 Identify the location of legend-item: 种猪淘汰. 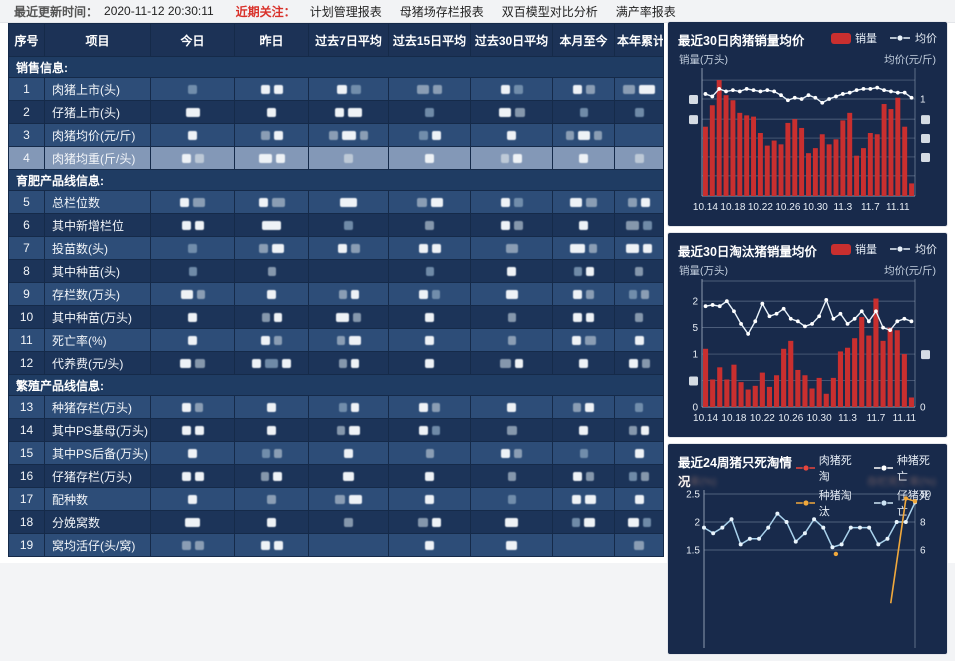
(827, 503).